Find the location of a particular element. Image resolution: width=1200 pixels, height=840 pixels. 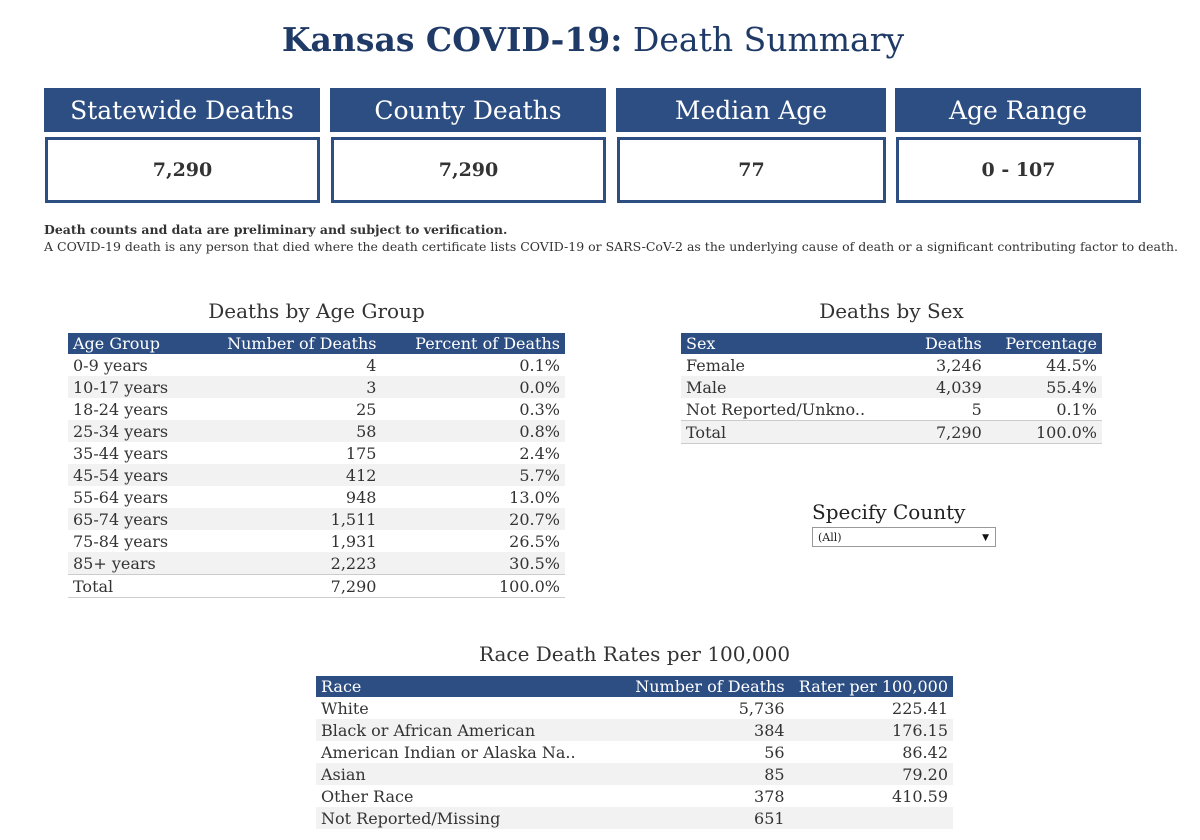

death-count-cell: 4,039 is located at coordinates (949, 387).